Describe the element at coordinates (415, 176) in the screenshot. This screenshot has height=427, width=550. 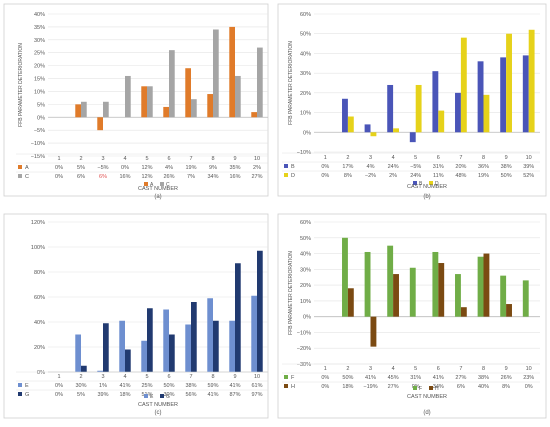
I see `data-label: 24%` at that location.